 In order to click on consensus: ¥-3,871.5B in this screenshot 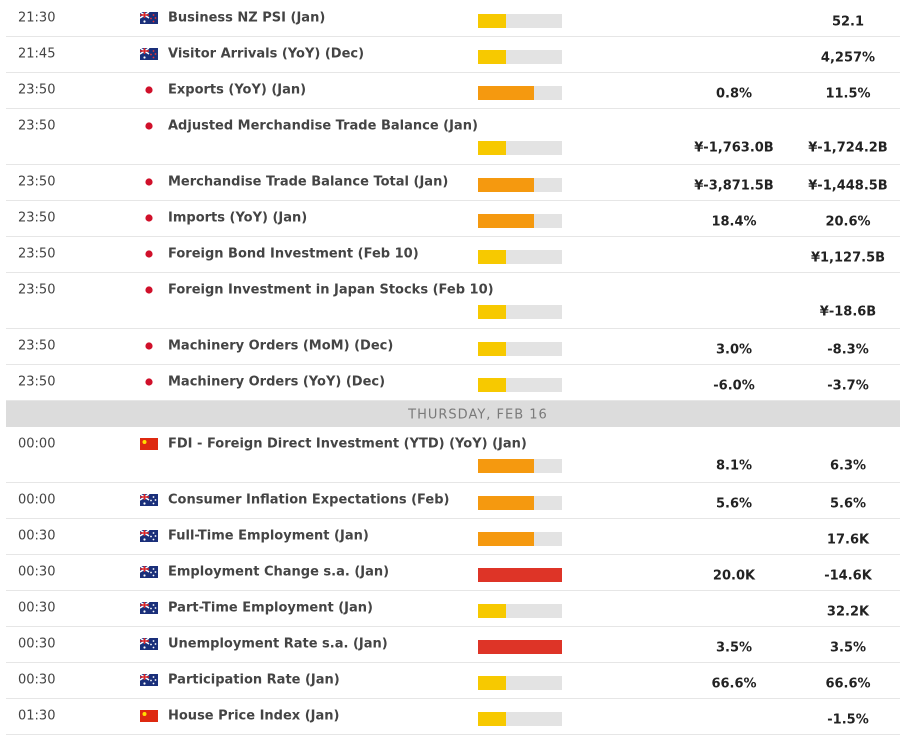, I will do `click(733, 186)`.